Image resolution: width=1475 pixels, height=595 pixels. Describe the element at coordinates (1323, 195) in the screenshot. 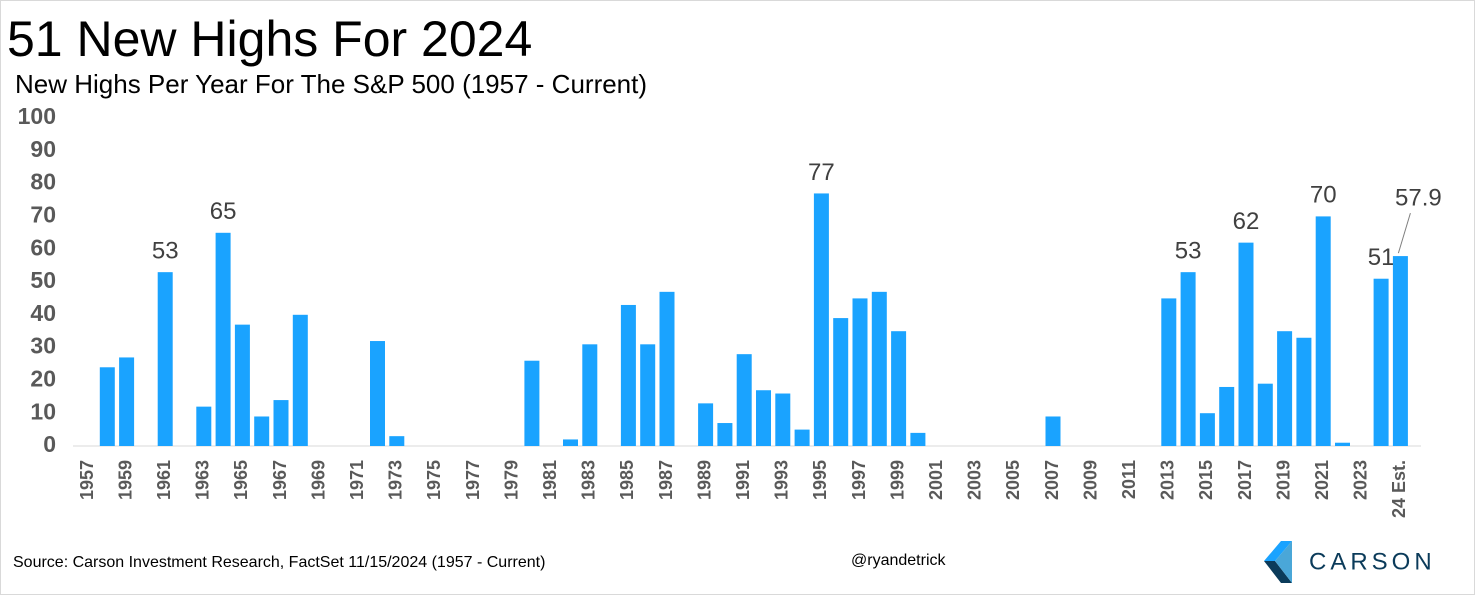

I see `data-label: 70` at that location.